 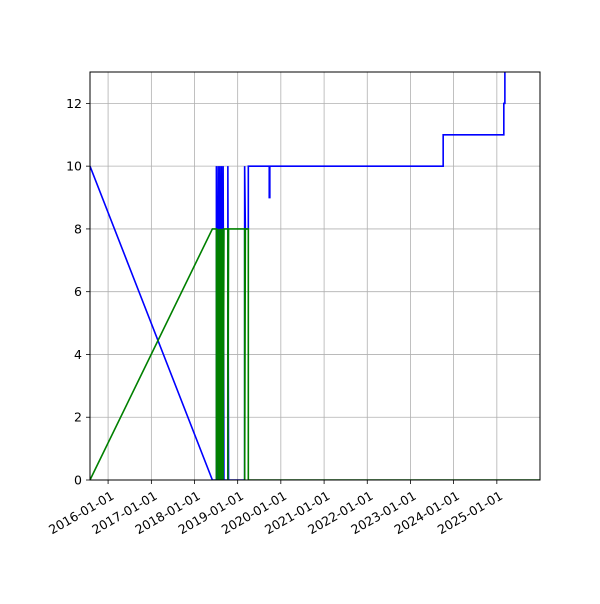 What do you see at coordinates (74, 103) in the screenshot?
I see `y-tick-label: 12` at bounding box center [74, 103].